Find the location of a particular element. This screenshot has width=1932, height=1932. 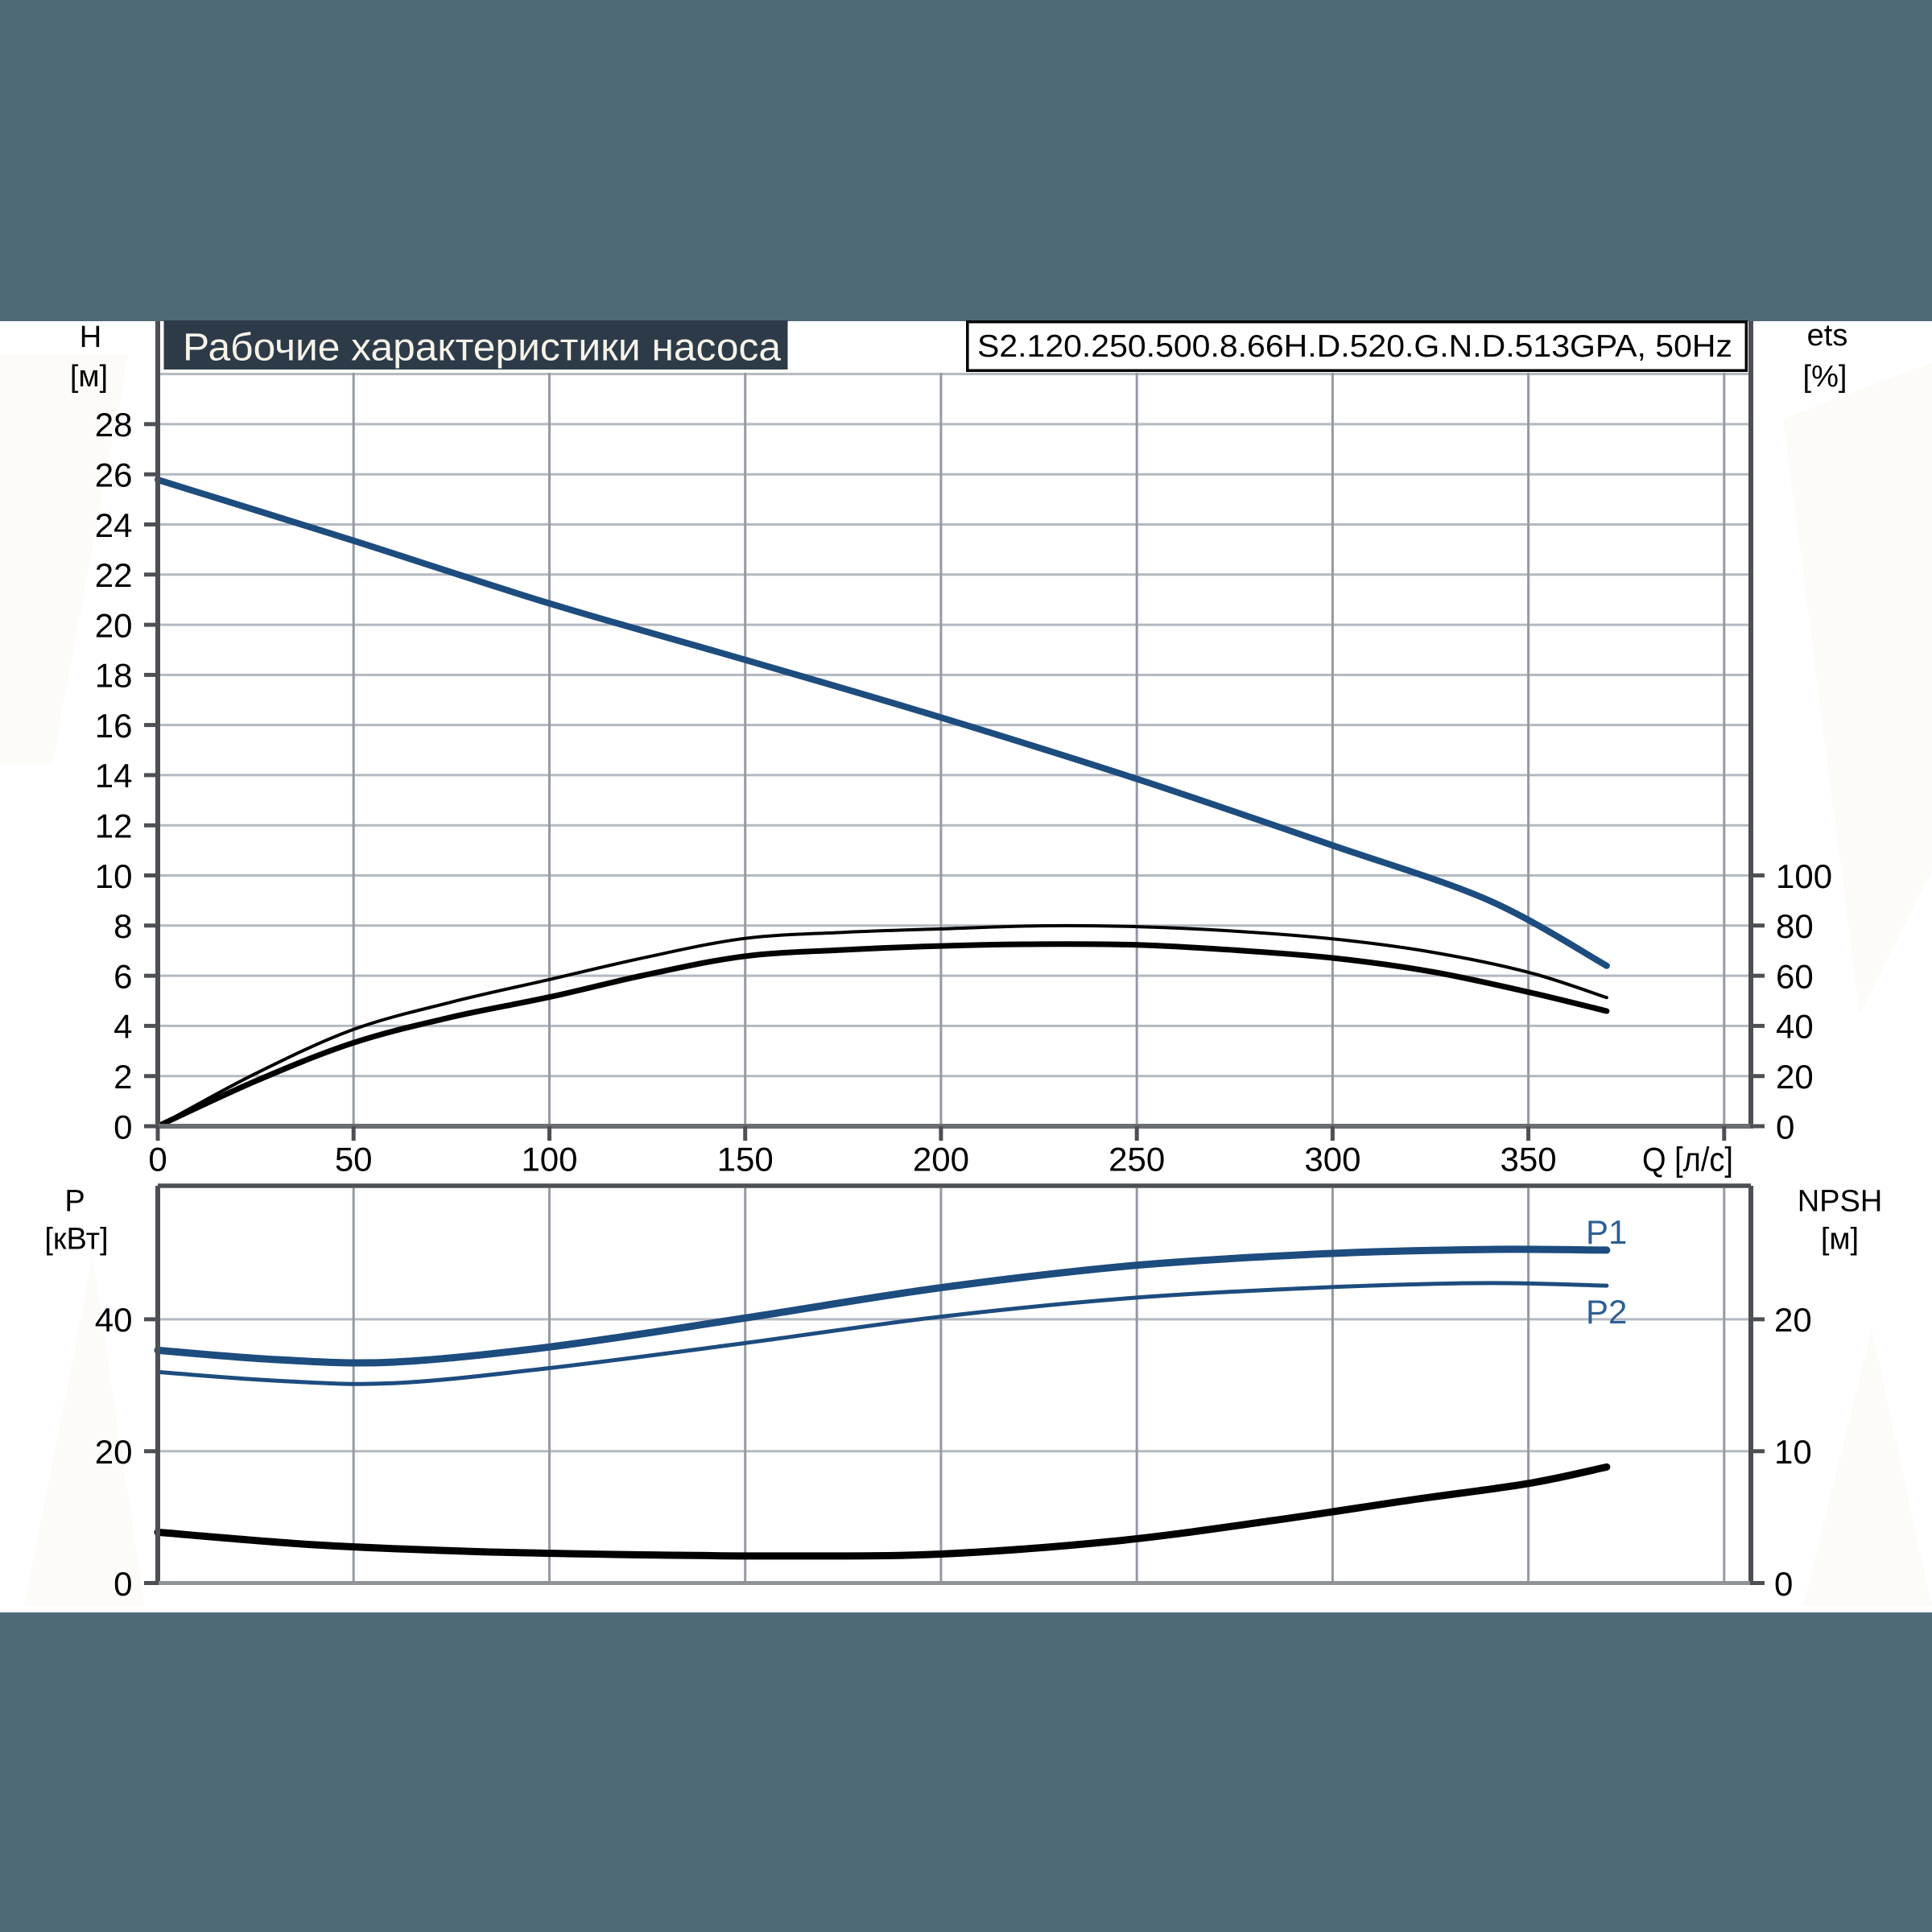

svg-text: 80 is located at coordinates (1795, 926).